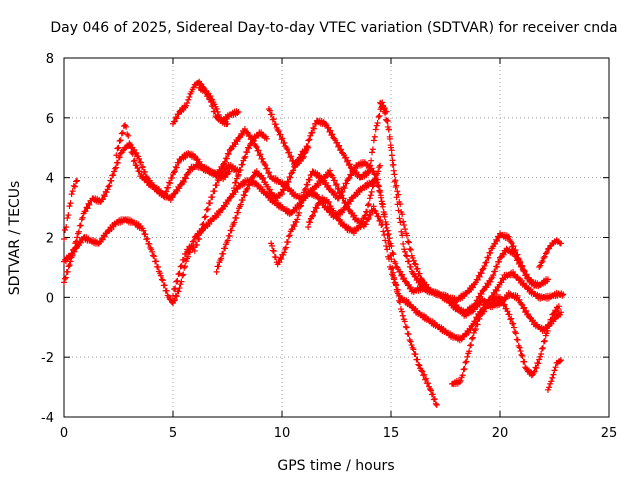 This screenshot has height=480, width=640. Describe the element at coordinates (50, 119) in the screenshot. I see `y-tick-label: 6` at that location.